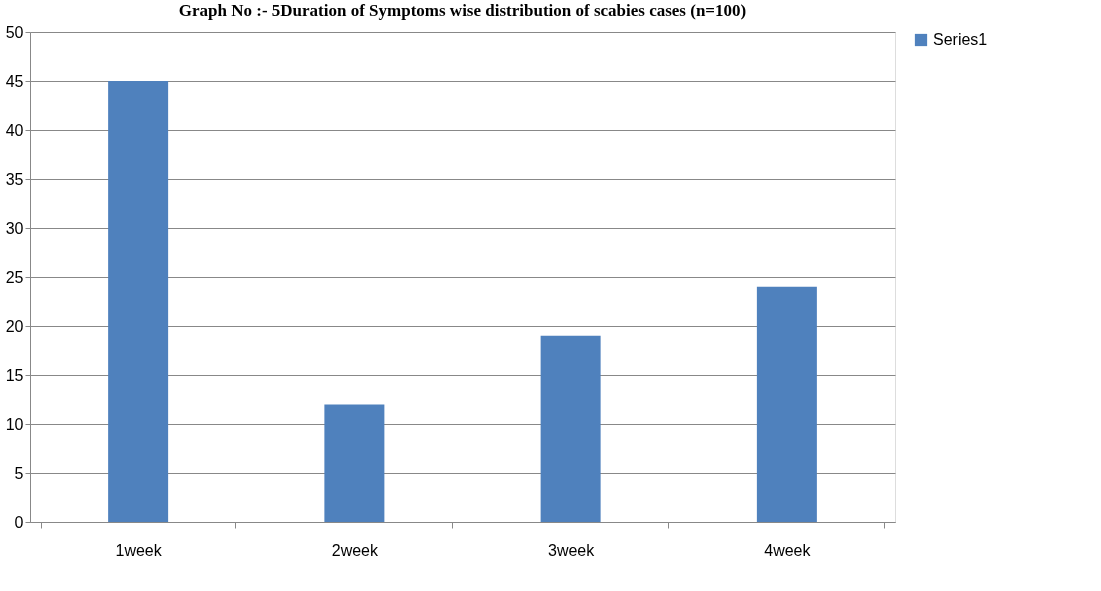 The width and height of the screenshot is (1101, 591). What do you see at coordinates (14, 228) in the screenshot?
I see `y-tick-label: 30` at bounding box center [14, 228].